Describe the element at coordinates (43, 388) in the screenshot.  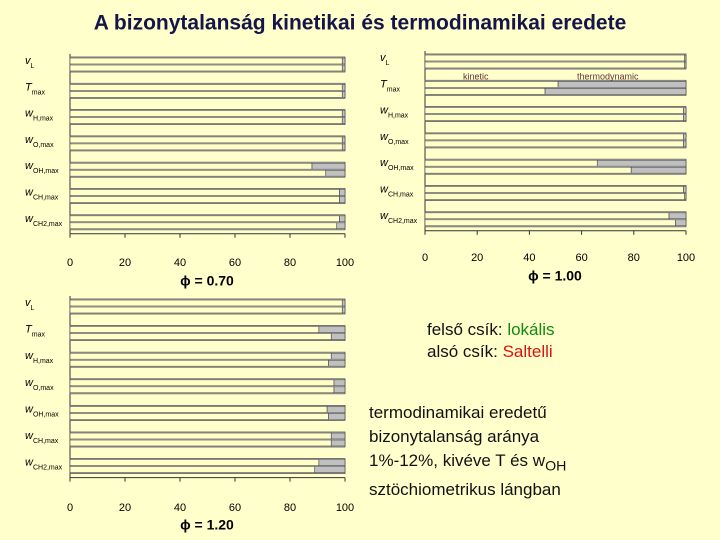
I see `category-sub: O,max` at that location.